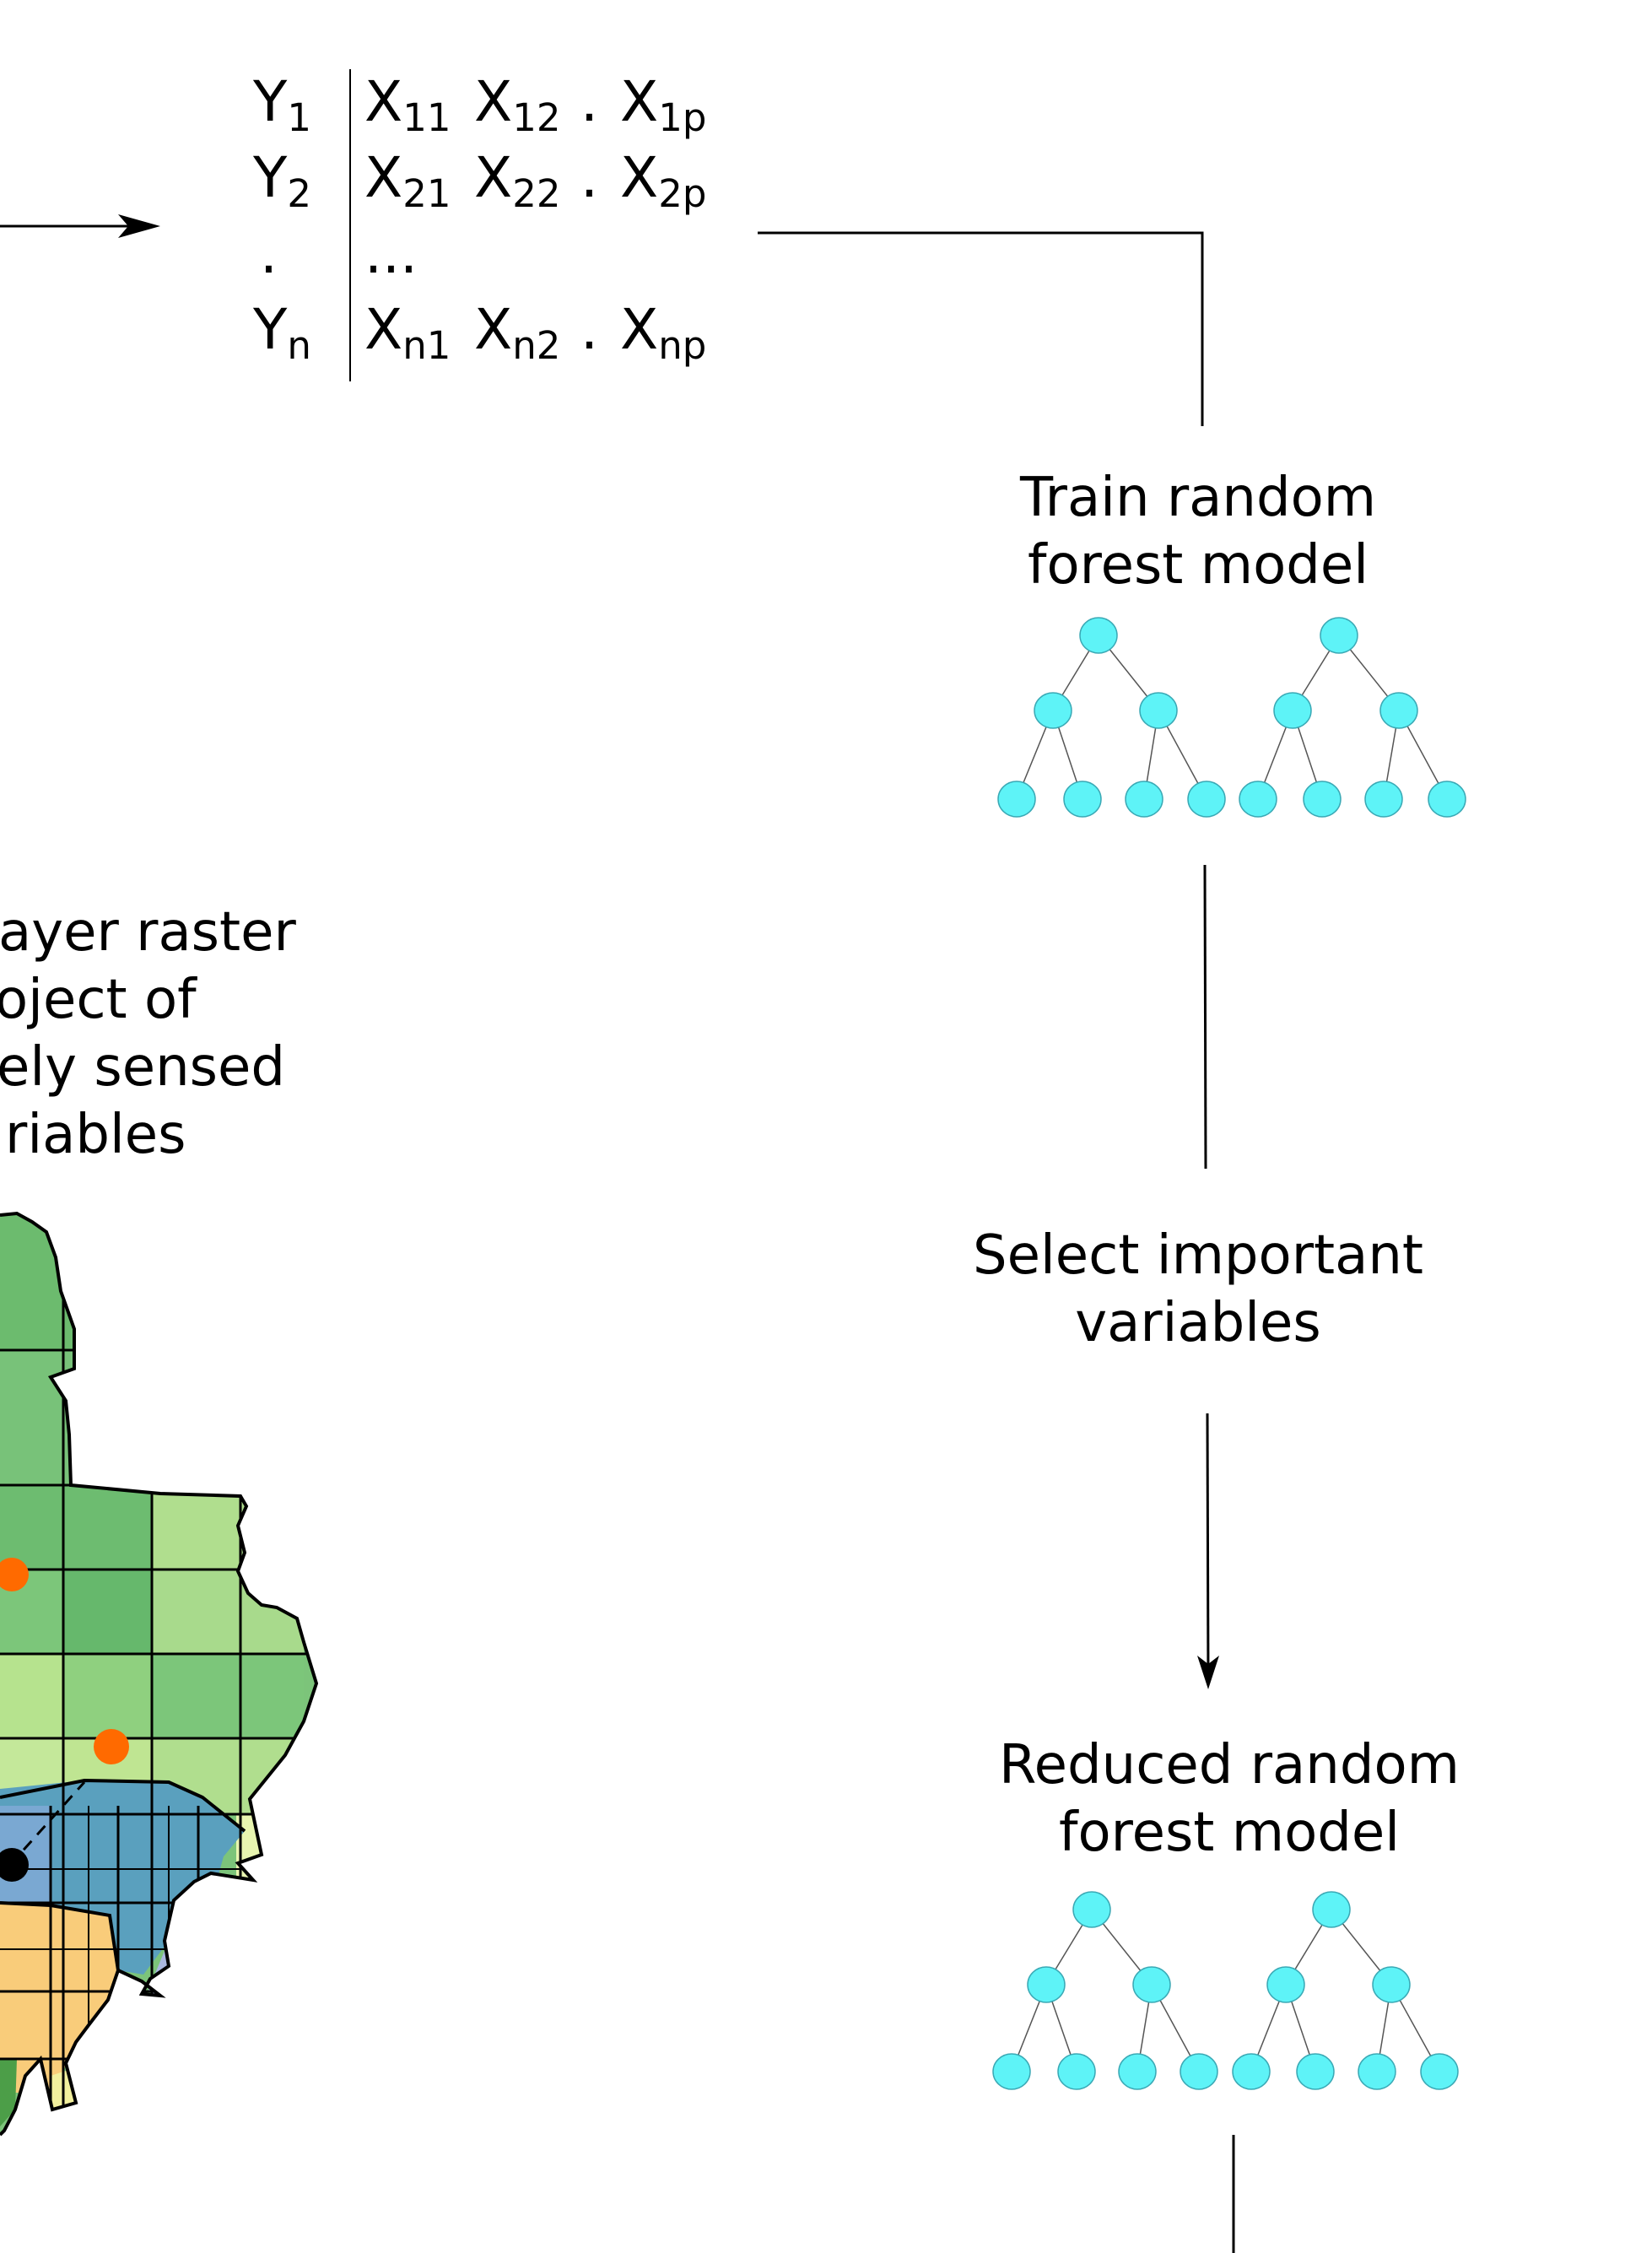 This screenshot has width=1652, height=2253. I want to click on matrix-cell: X2p, so click(663, 180).